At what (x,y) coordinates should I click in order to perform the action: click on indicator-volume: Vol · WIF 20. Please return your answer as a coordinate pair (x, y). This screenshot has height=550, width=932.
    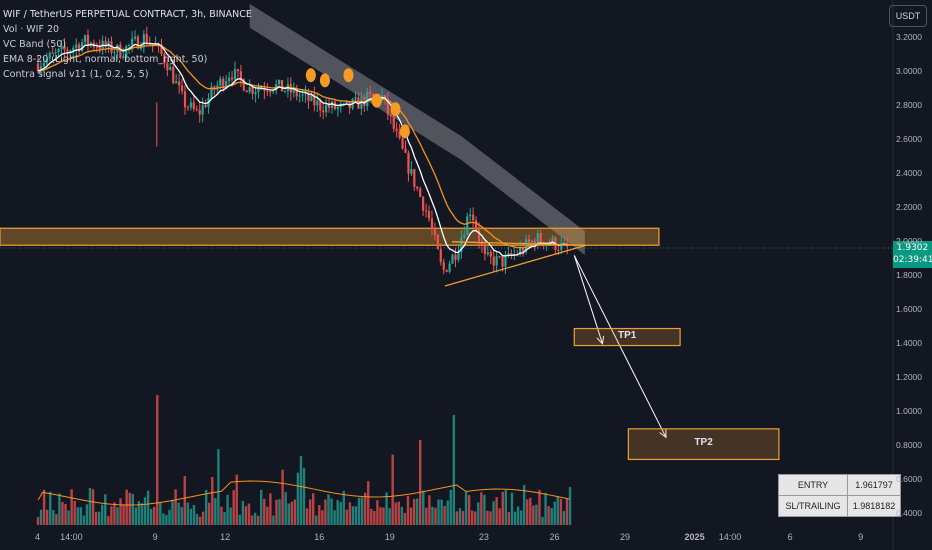
    Looking at the image, I should click on (31, 29).